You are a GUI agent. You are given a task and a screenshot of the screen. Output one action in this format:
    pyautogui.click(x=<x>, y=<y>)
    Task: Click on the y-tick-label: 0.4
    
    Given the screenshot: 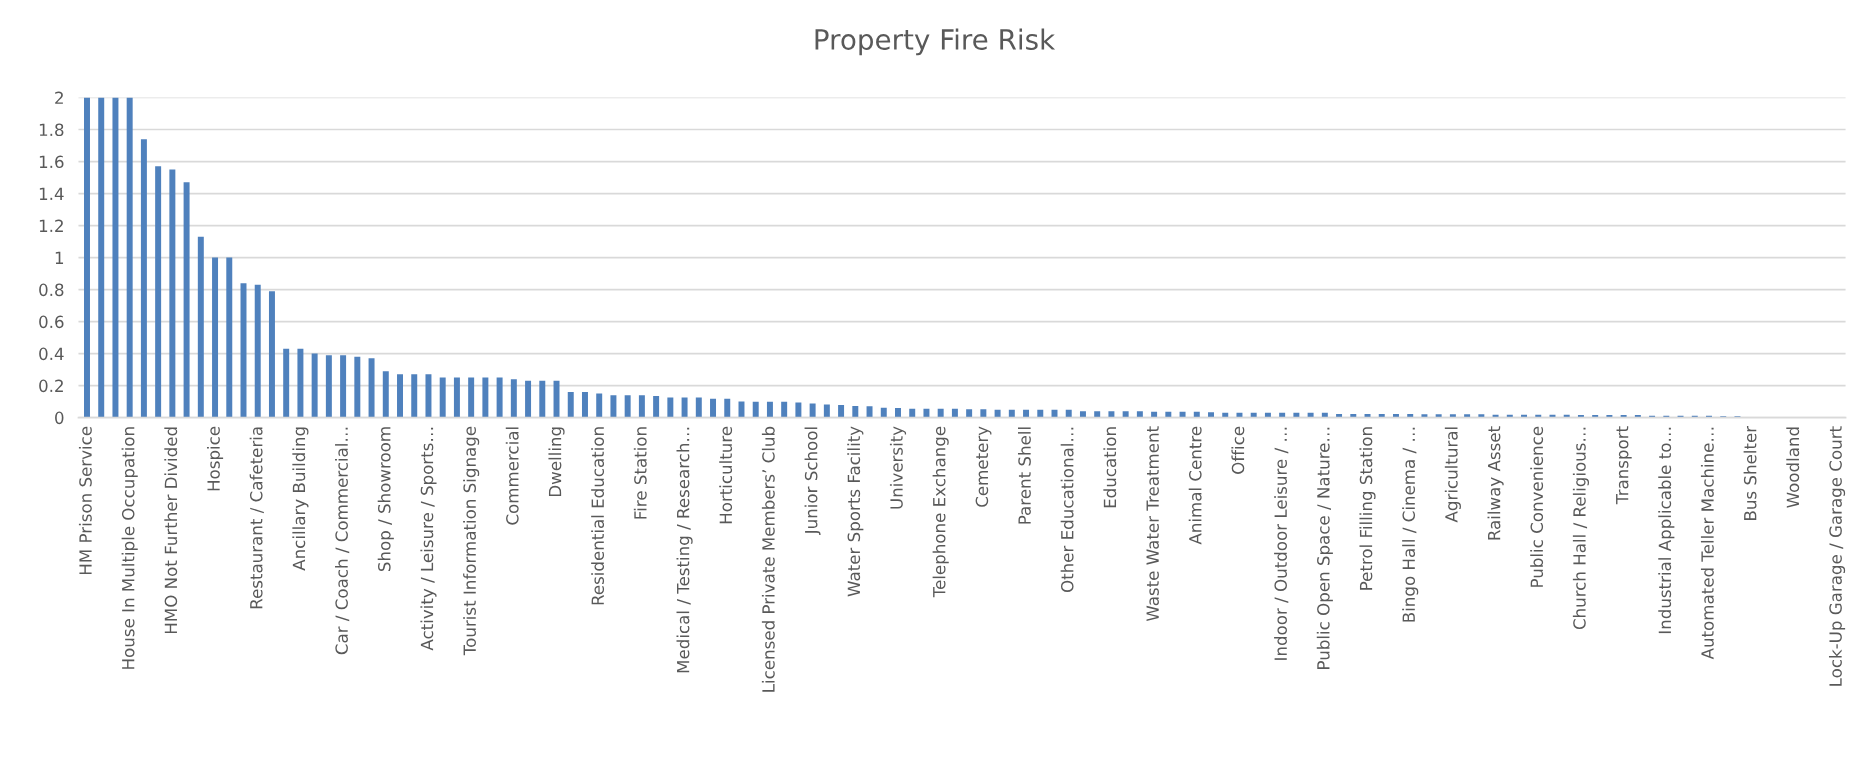 What is the action you would take?
    pyautogui.click(x=51, y=354)
    